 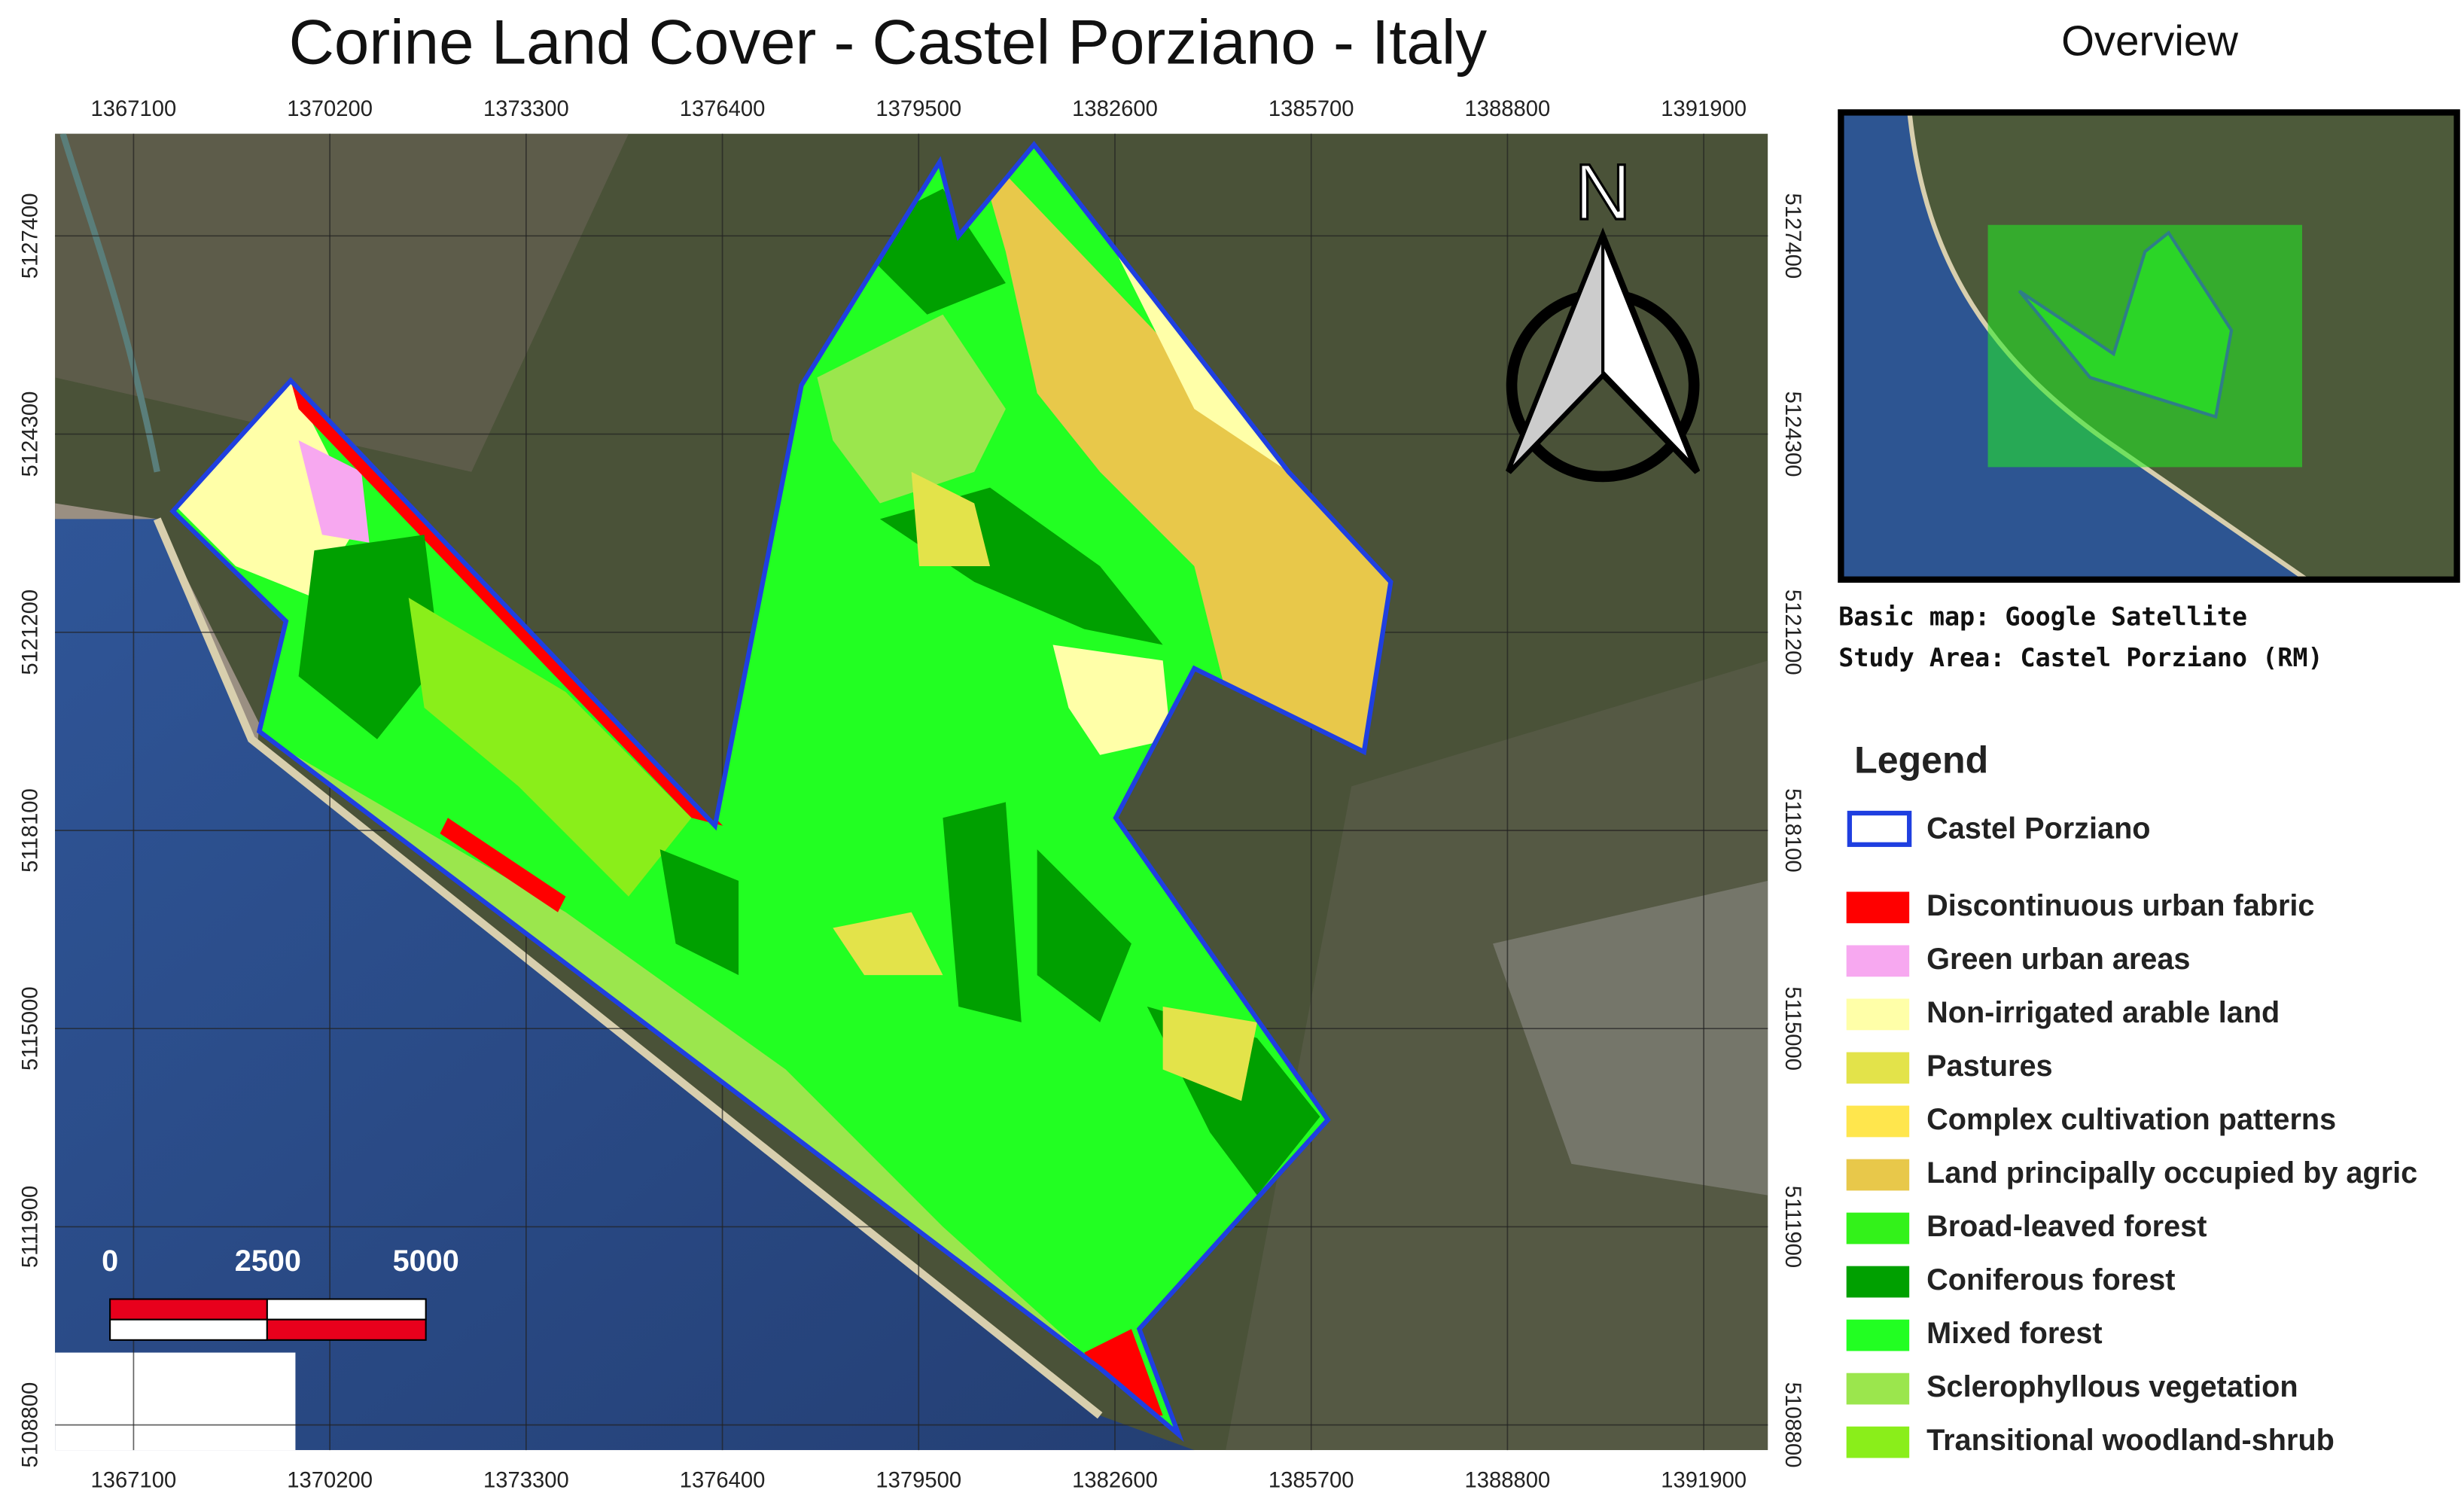 I want to click on overview-title: Overview, so click(x=2149, y=40).